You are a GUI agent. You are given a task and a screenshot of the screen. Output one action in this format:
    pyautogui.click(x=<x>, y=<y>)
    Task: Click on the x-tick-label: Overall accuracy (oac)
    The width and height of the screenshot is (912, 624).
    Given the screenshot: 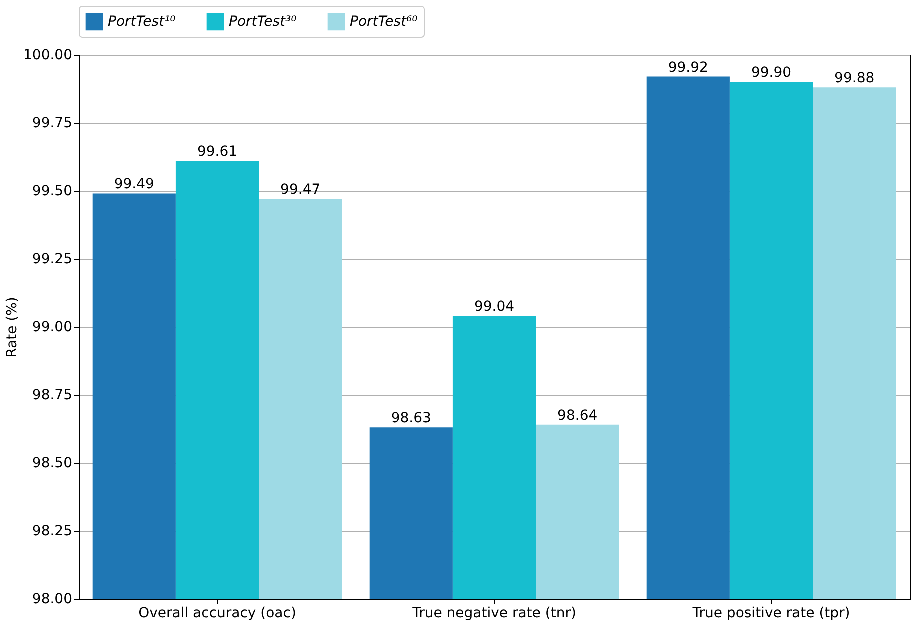 What is the action you would take?
    pyautogui.click(x=217, y=614)
    